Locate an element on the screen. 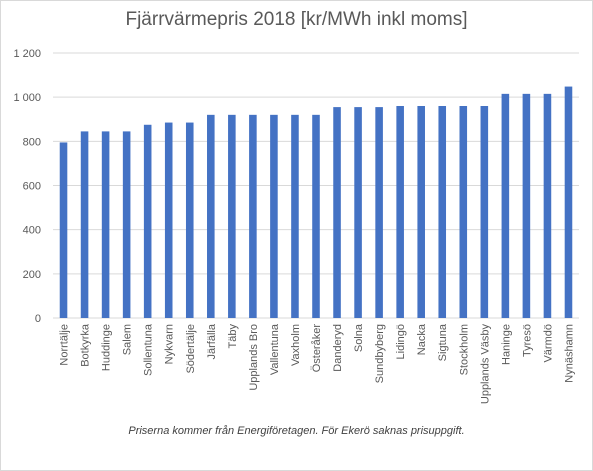 The width and height of the screenshot is (593, 471). x-tick-label: Järfälla is located at coordinates (212, 341).